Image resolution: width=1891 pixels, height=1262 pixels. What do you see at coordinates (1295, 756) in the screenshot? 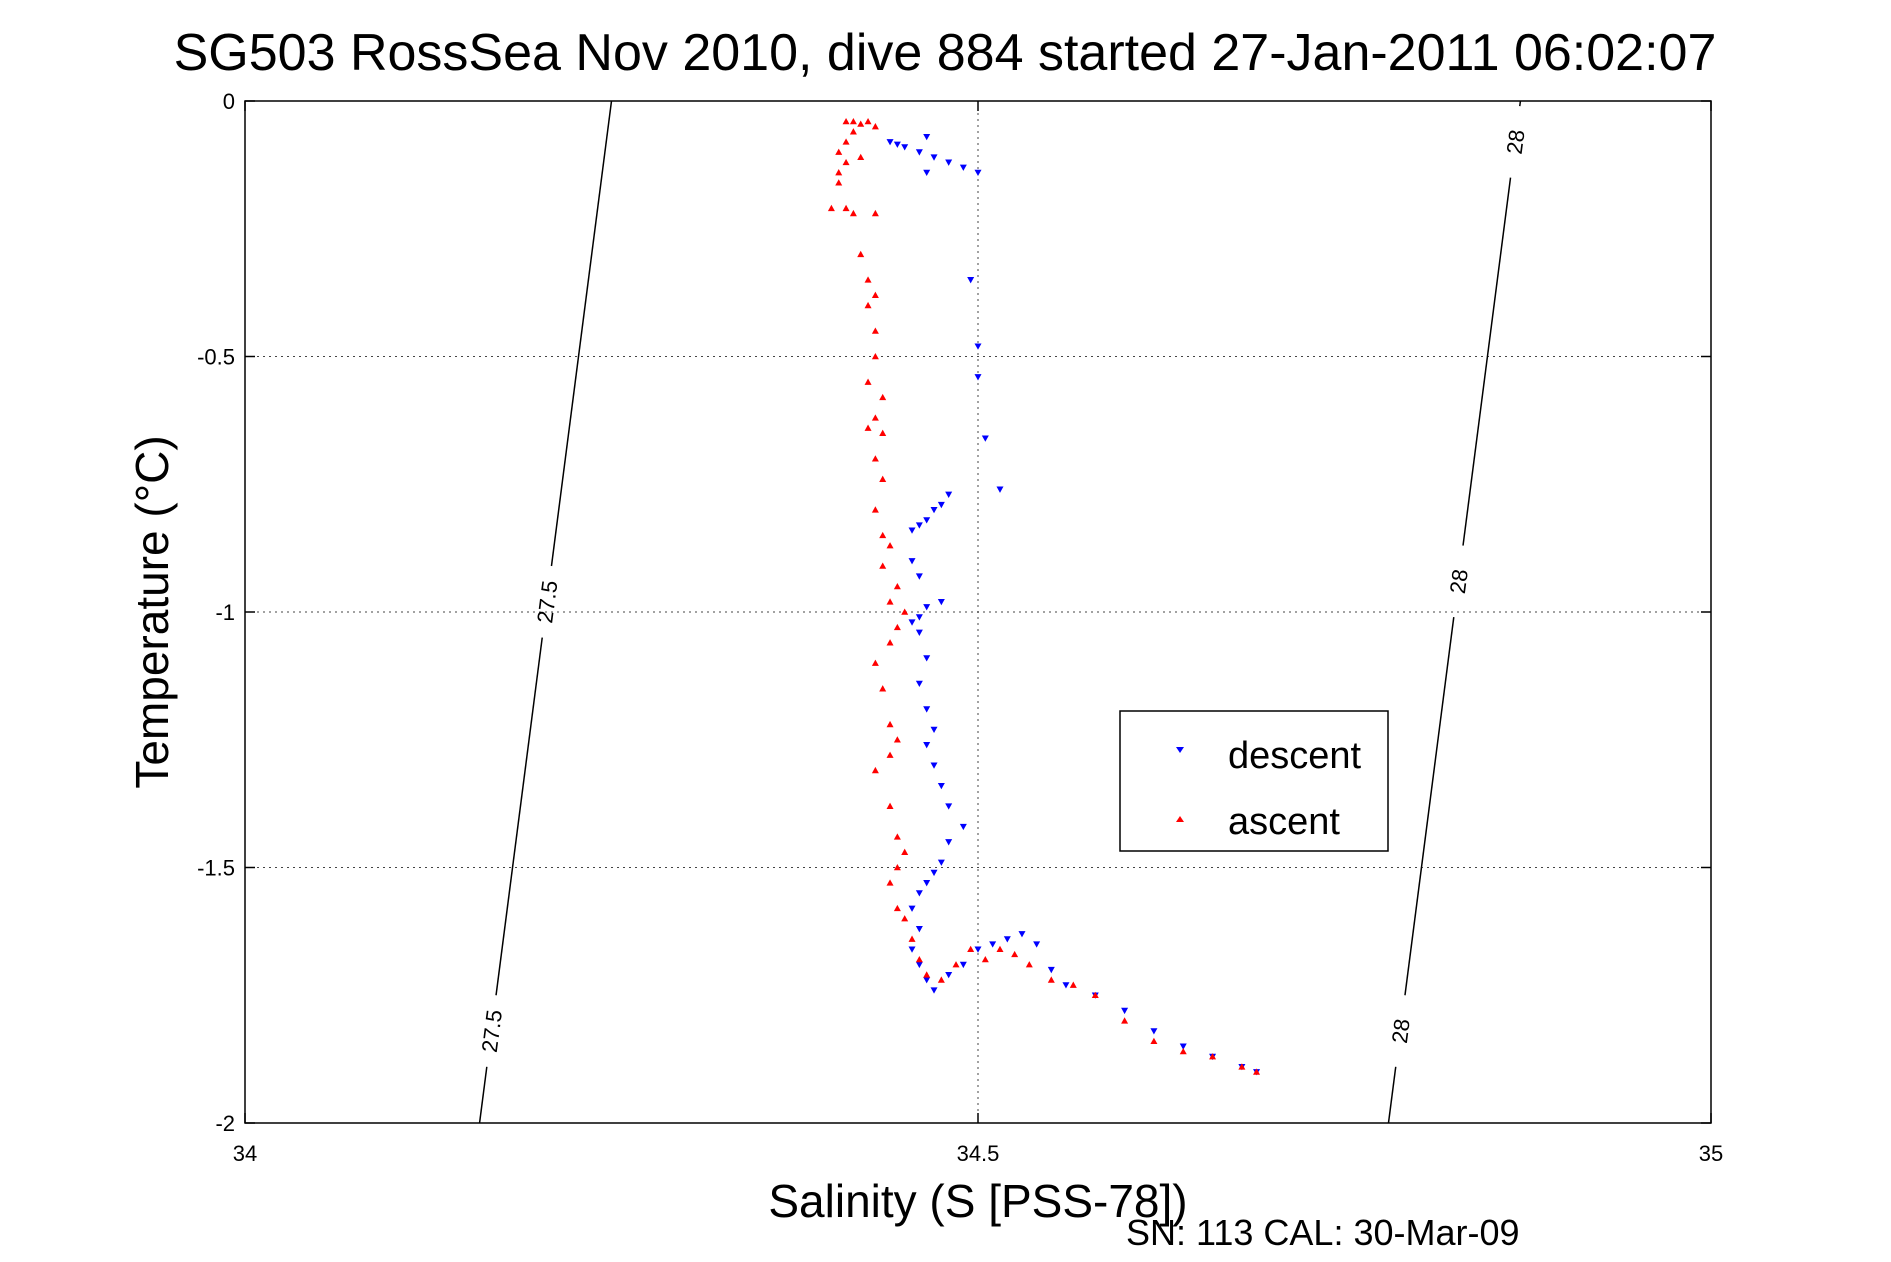
I see `legend-descent-label: descent` at bounding box center [1295, 756].